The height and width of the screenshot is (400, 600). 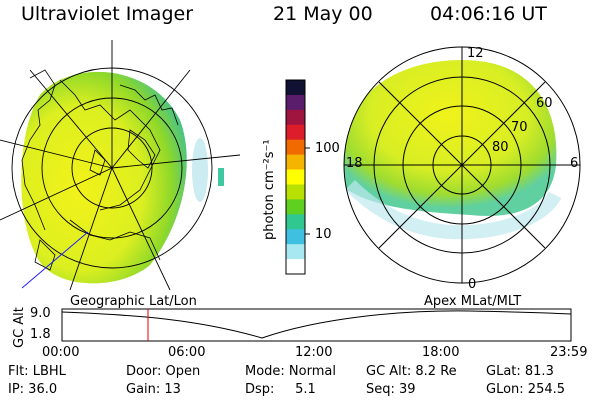 I want to click on colorbar-tick-100: 100, so click(x=327, y=148).